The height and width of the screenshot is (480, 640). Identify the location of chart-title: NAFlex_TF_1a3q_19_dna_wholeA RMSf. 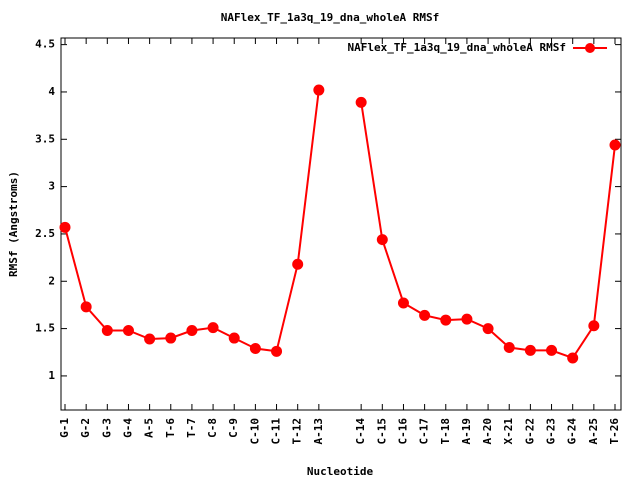
(330, 17).